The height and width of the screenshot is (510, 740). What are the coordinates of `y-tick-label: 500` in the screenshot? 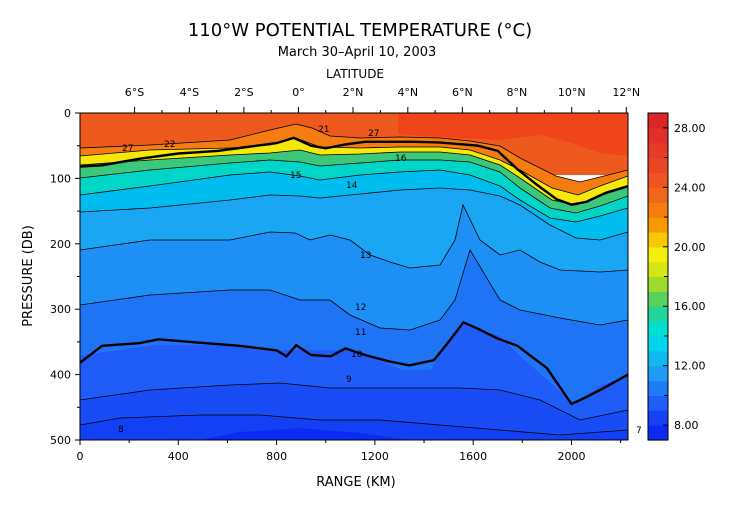 It's located at (60, 440).